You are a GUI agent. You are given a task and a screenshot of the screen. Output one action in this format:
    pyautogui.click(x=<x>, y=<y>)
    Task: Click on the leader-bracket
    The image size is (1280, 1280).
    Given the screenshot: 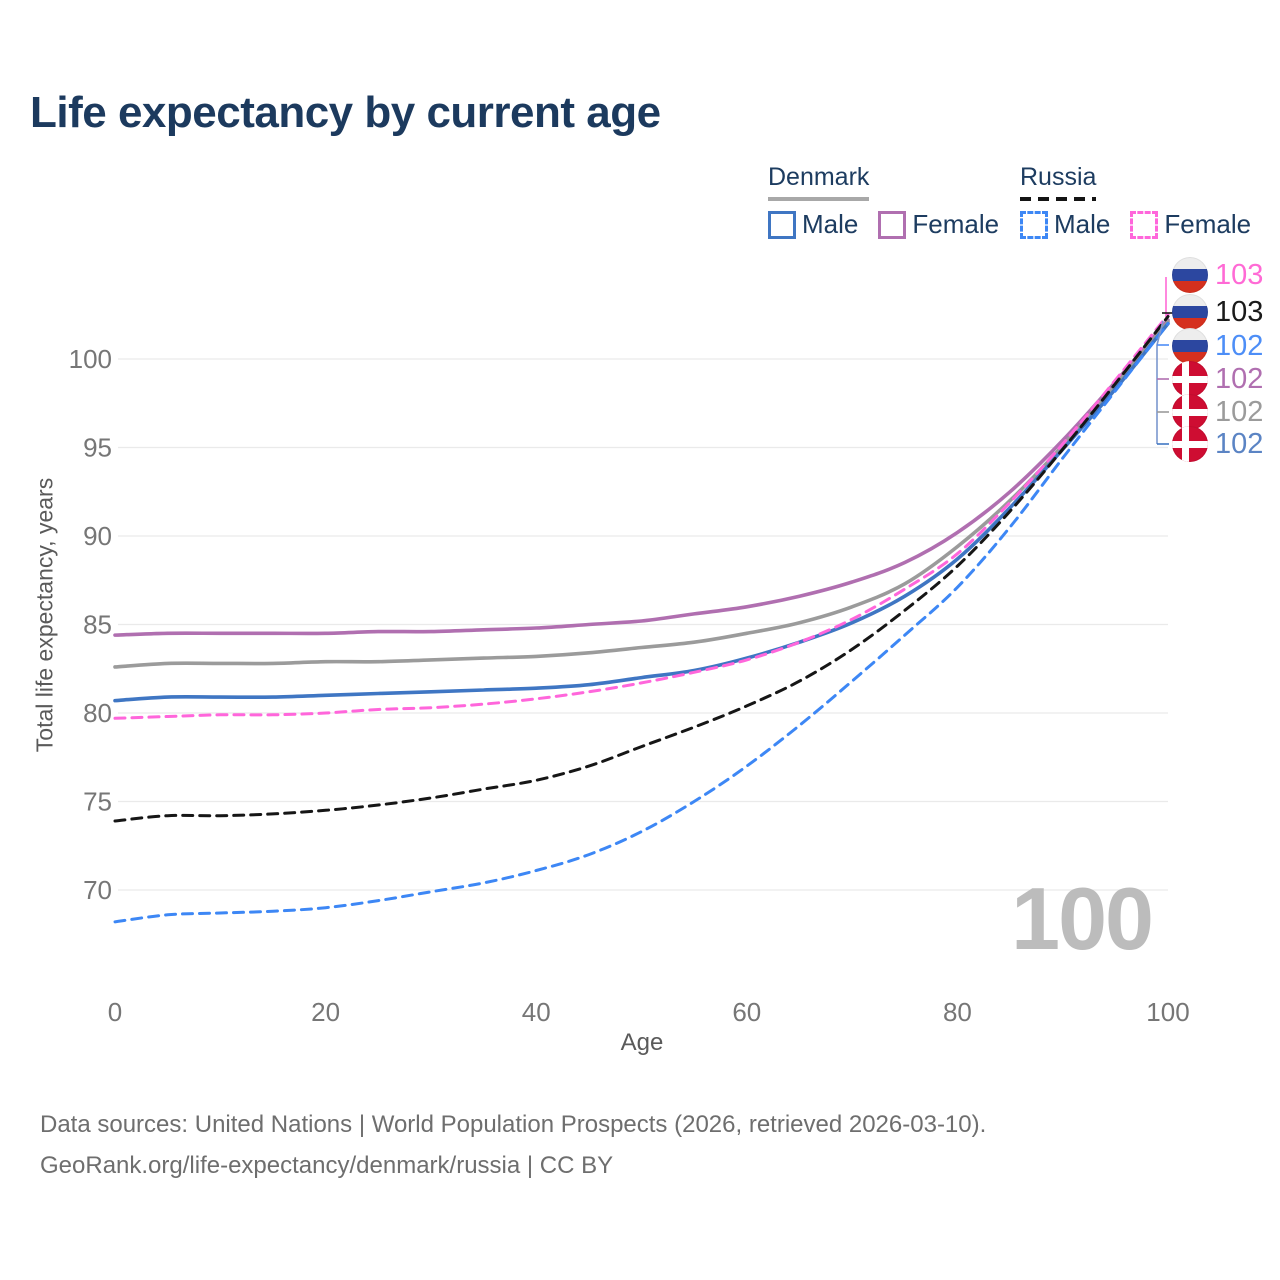 What is the action you would take?
    pyautogui.click(x=1160, y=382)
    